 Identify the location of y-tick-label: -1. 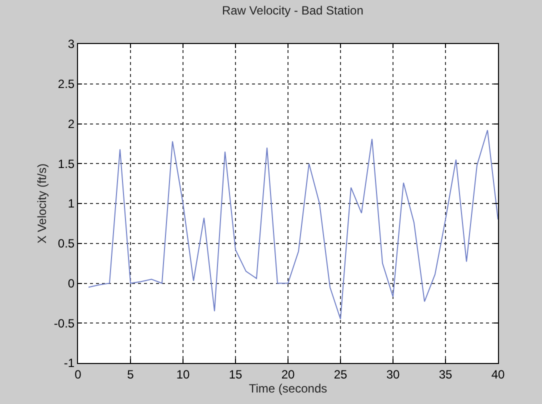
(69, 363).